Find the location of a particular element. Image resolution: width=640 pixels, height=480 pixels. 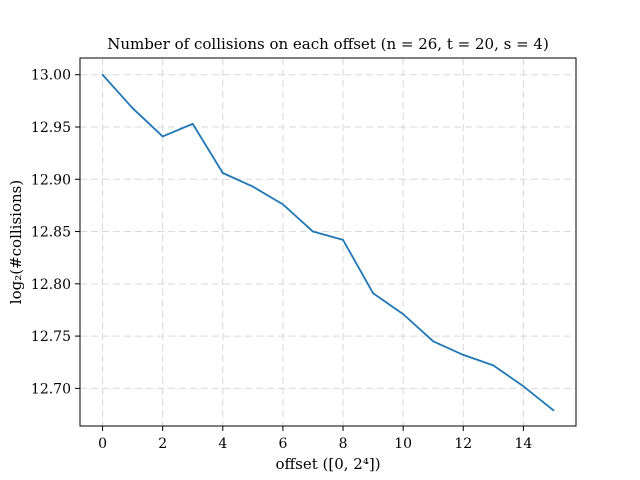

x-tick-label: 6 is located at coordinates (282, 444).